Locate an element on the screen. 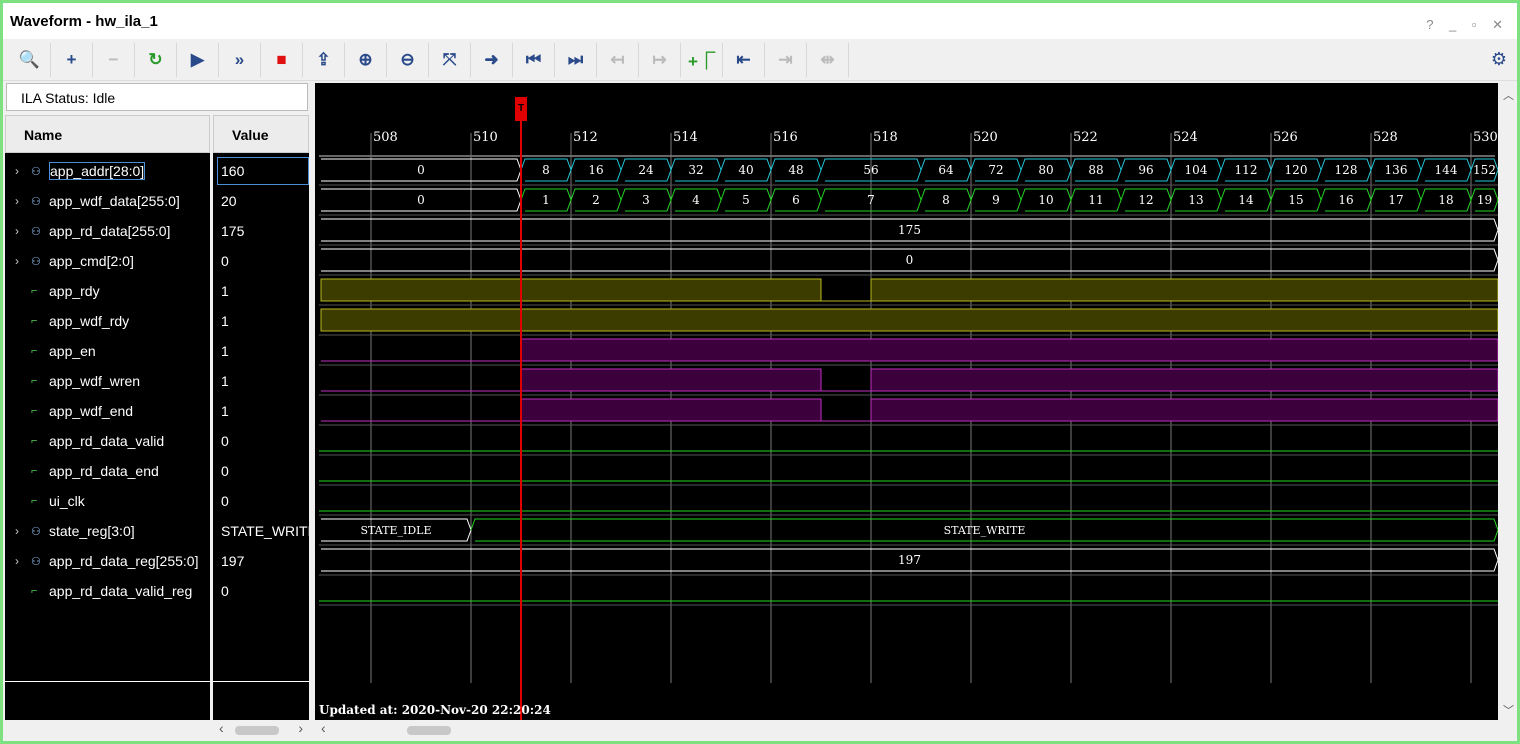  search-button: 🔍 is located at coordinates (30, 59).